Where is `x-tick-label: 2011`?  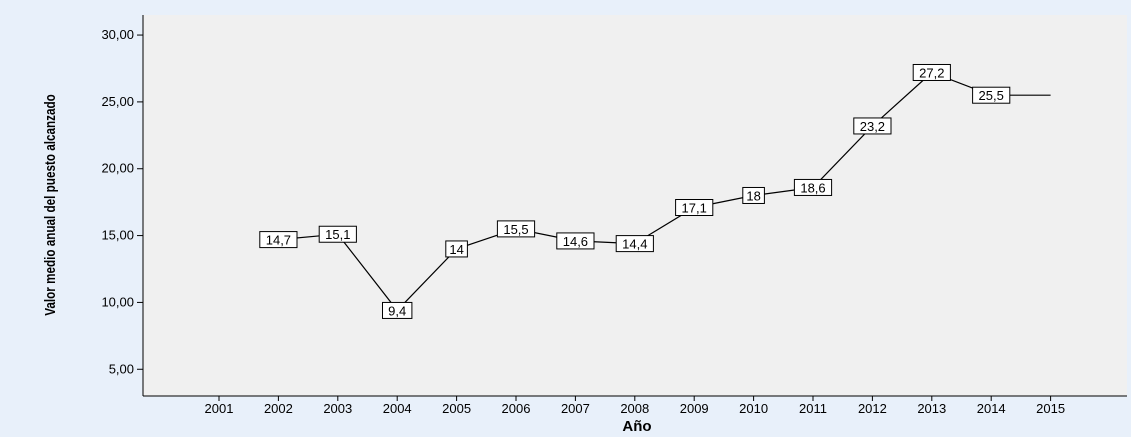 x-tick-label: 2011 is located at coordinates (813, 408).